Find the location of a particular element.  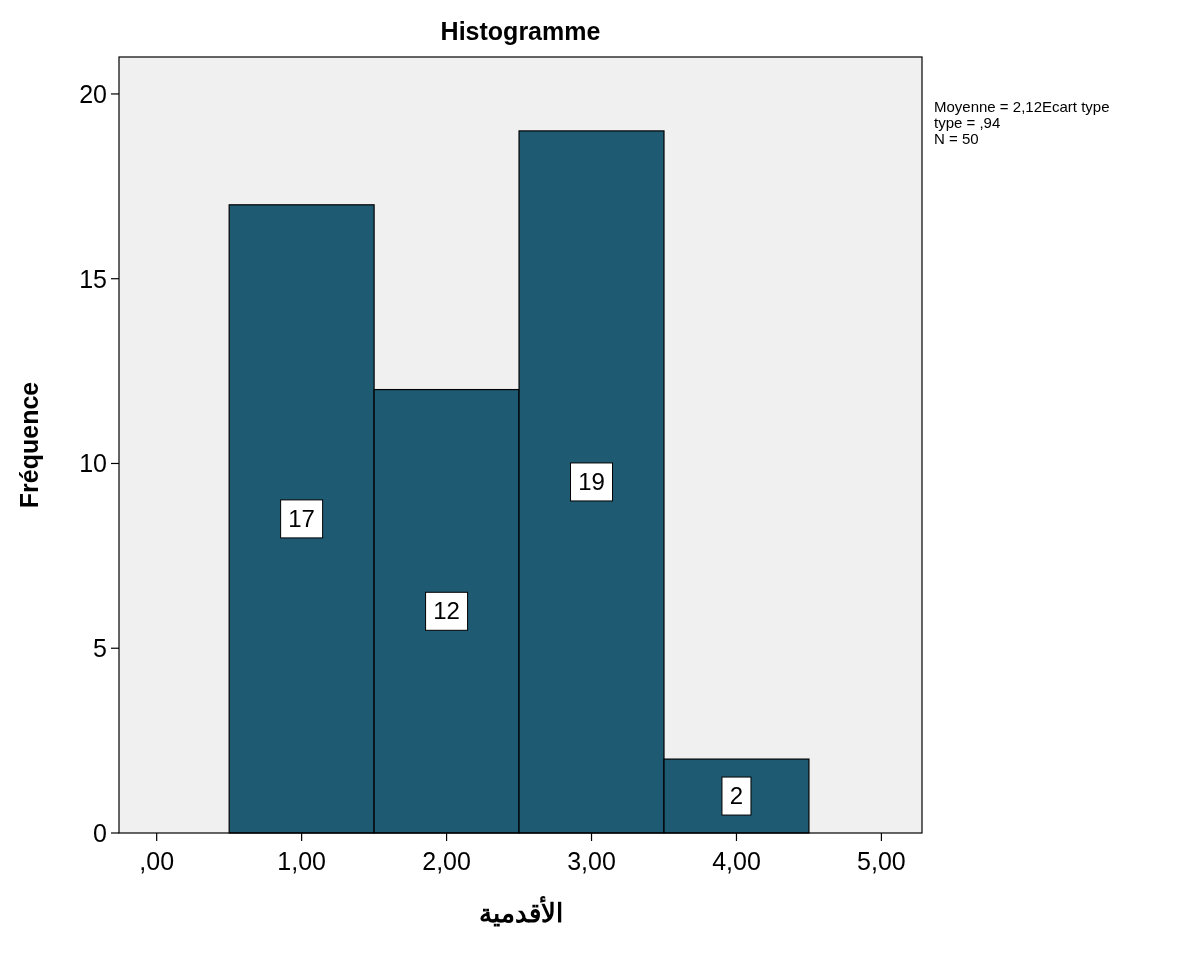

text: N = 50 is located at coordinates (956, 138).